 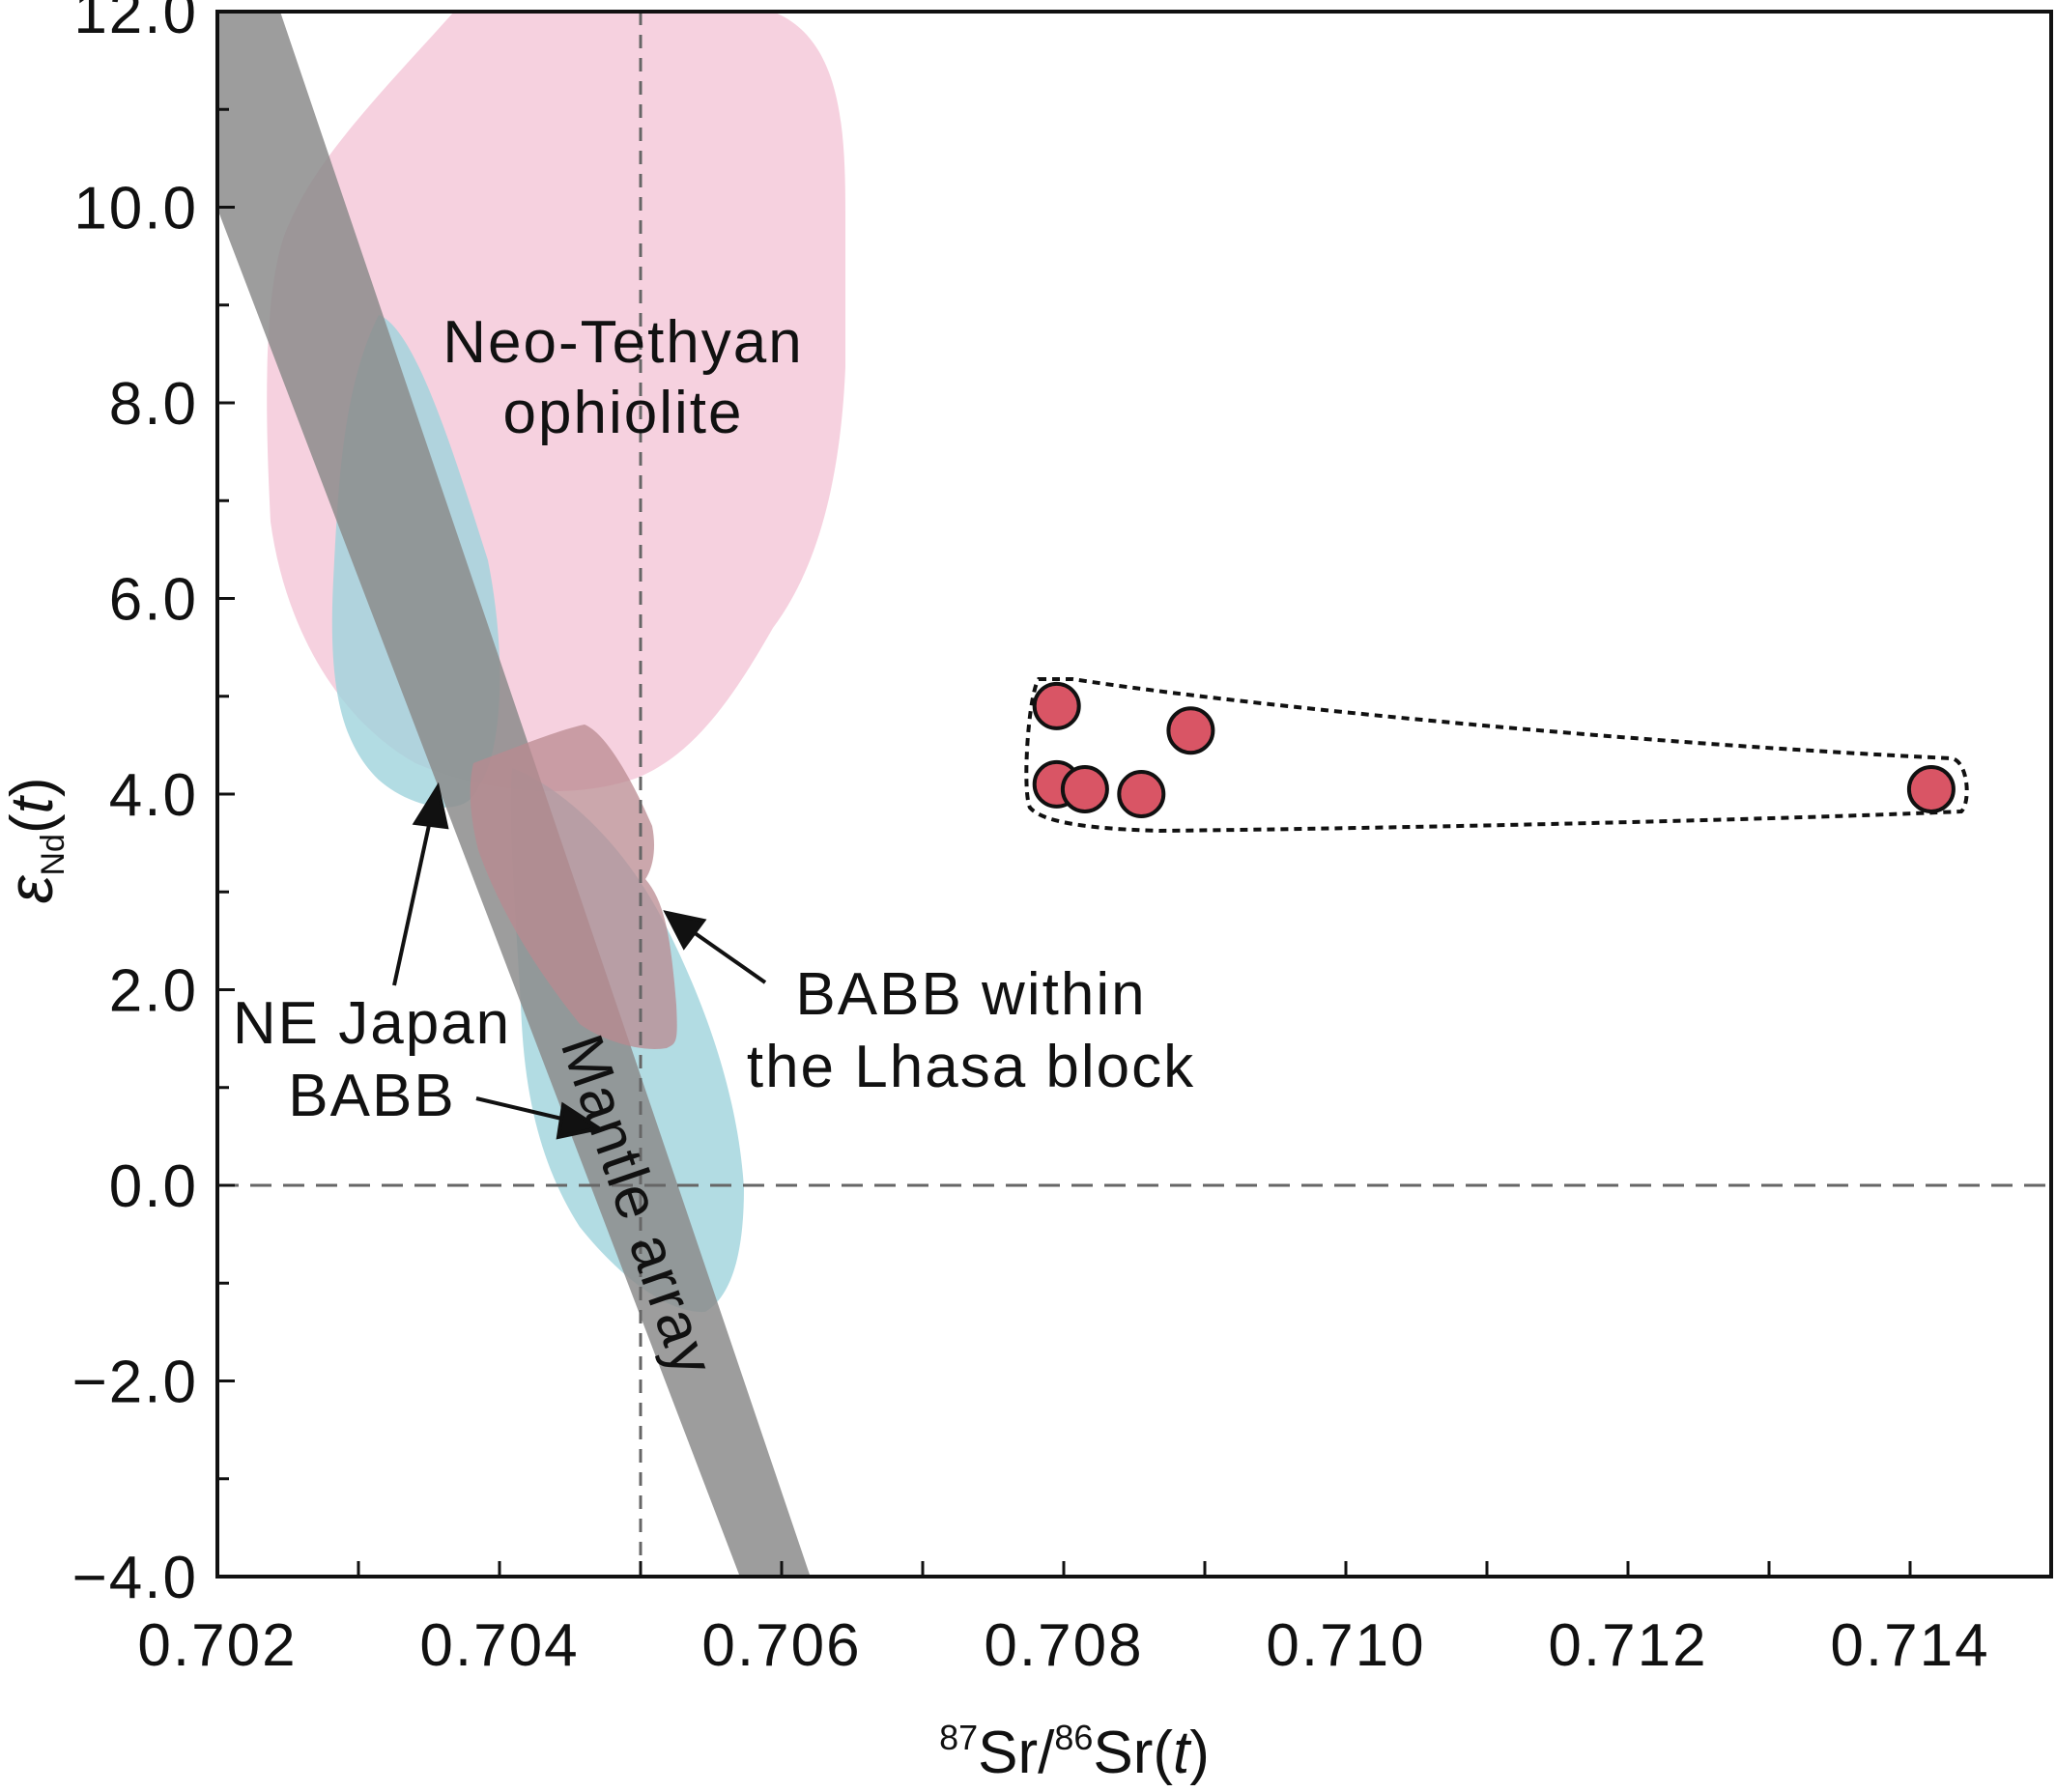 I want to click on label-babb-lhasa-line2: the Lhasa block, so click(x=971, y=1067).